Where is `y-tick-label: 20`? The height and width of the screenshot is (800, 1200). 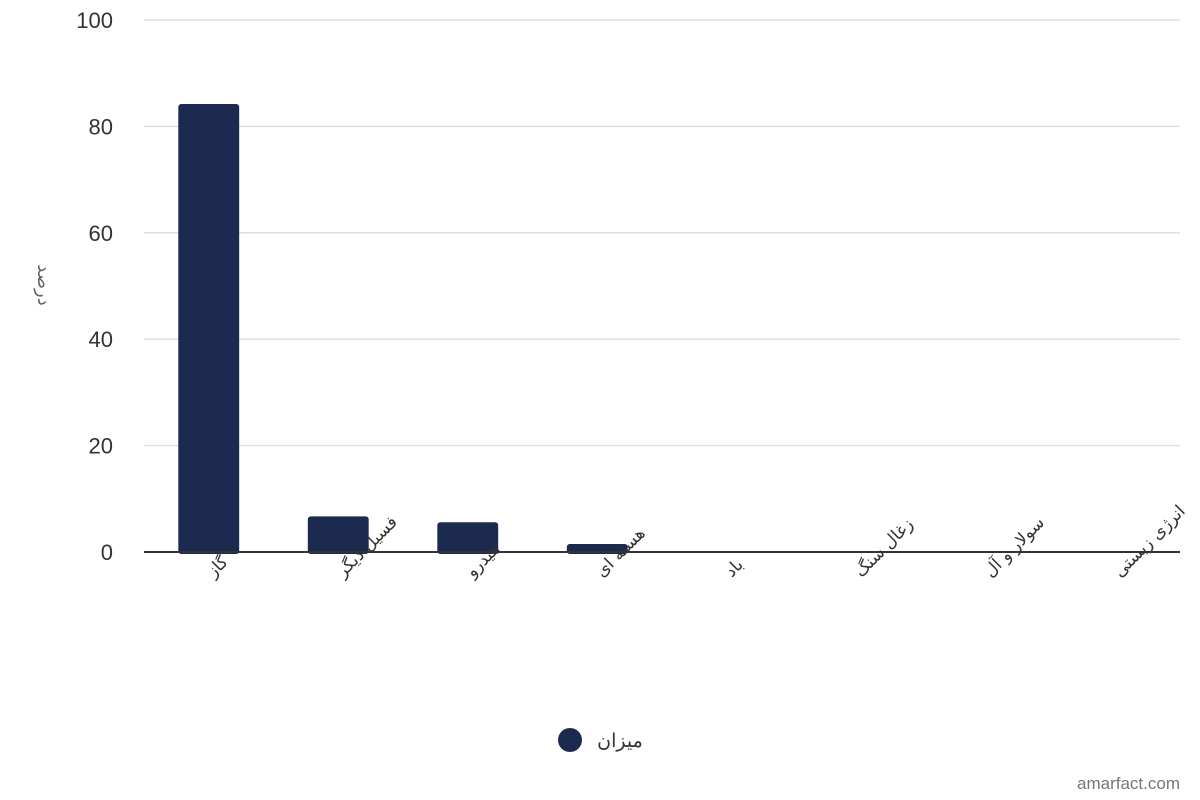
y-tick-label: 20 is located at coordinates (101, 446).